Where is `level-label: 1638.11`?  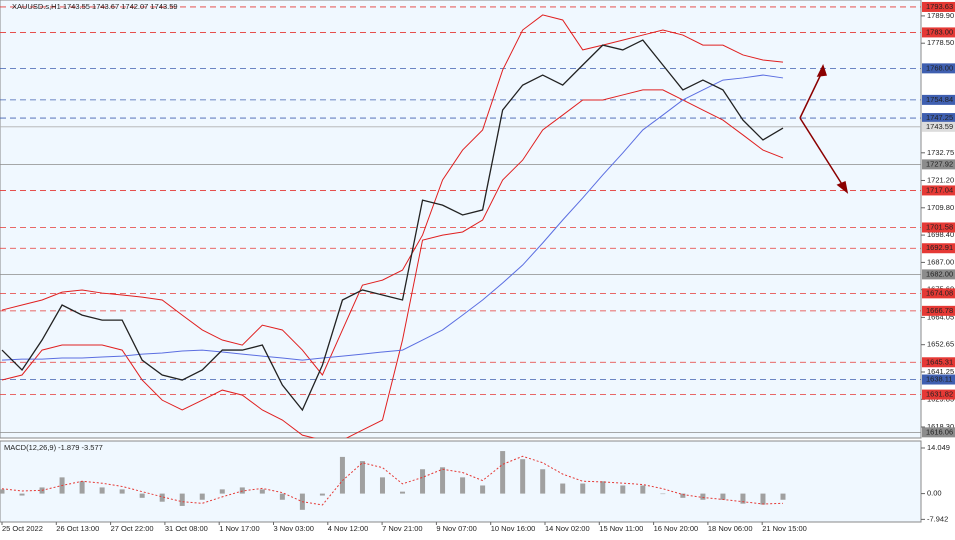
level-label: 1638.11 is located at coordinates (939, 379).